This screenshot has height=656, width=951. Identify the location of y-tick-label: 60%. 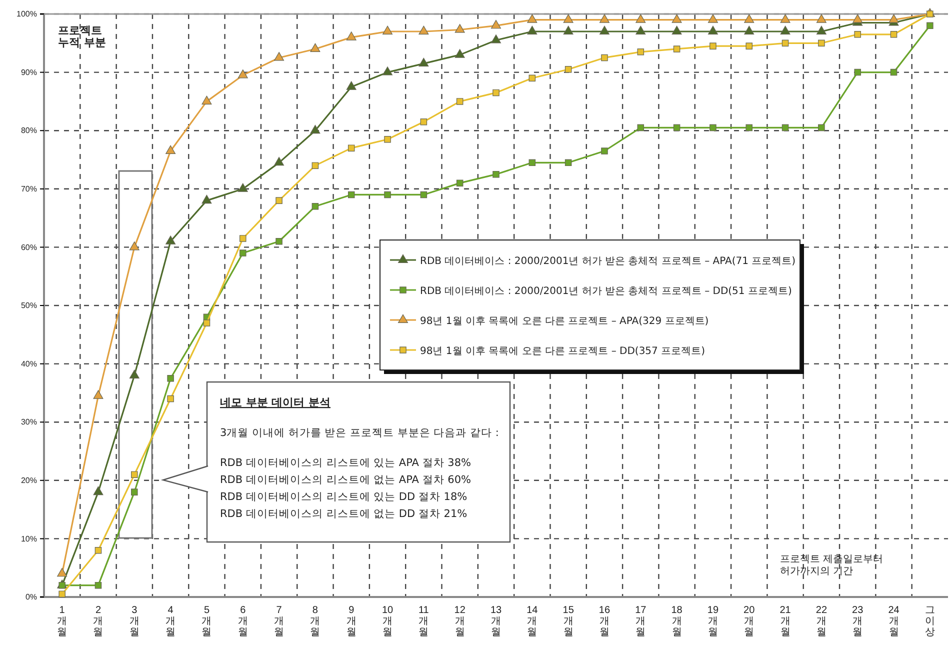
(28, 247).